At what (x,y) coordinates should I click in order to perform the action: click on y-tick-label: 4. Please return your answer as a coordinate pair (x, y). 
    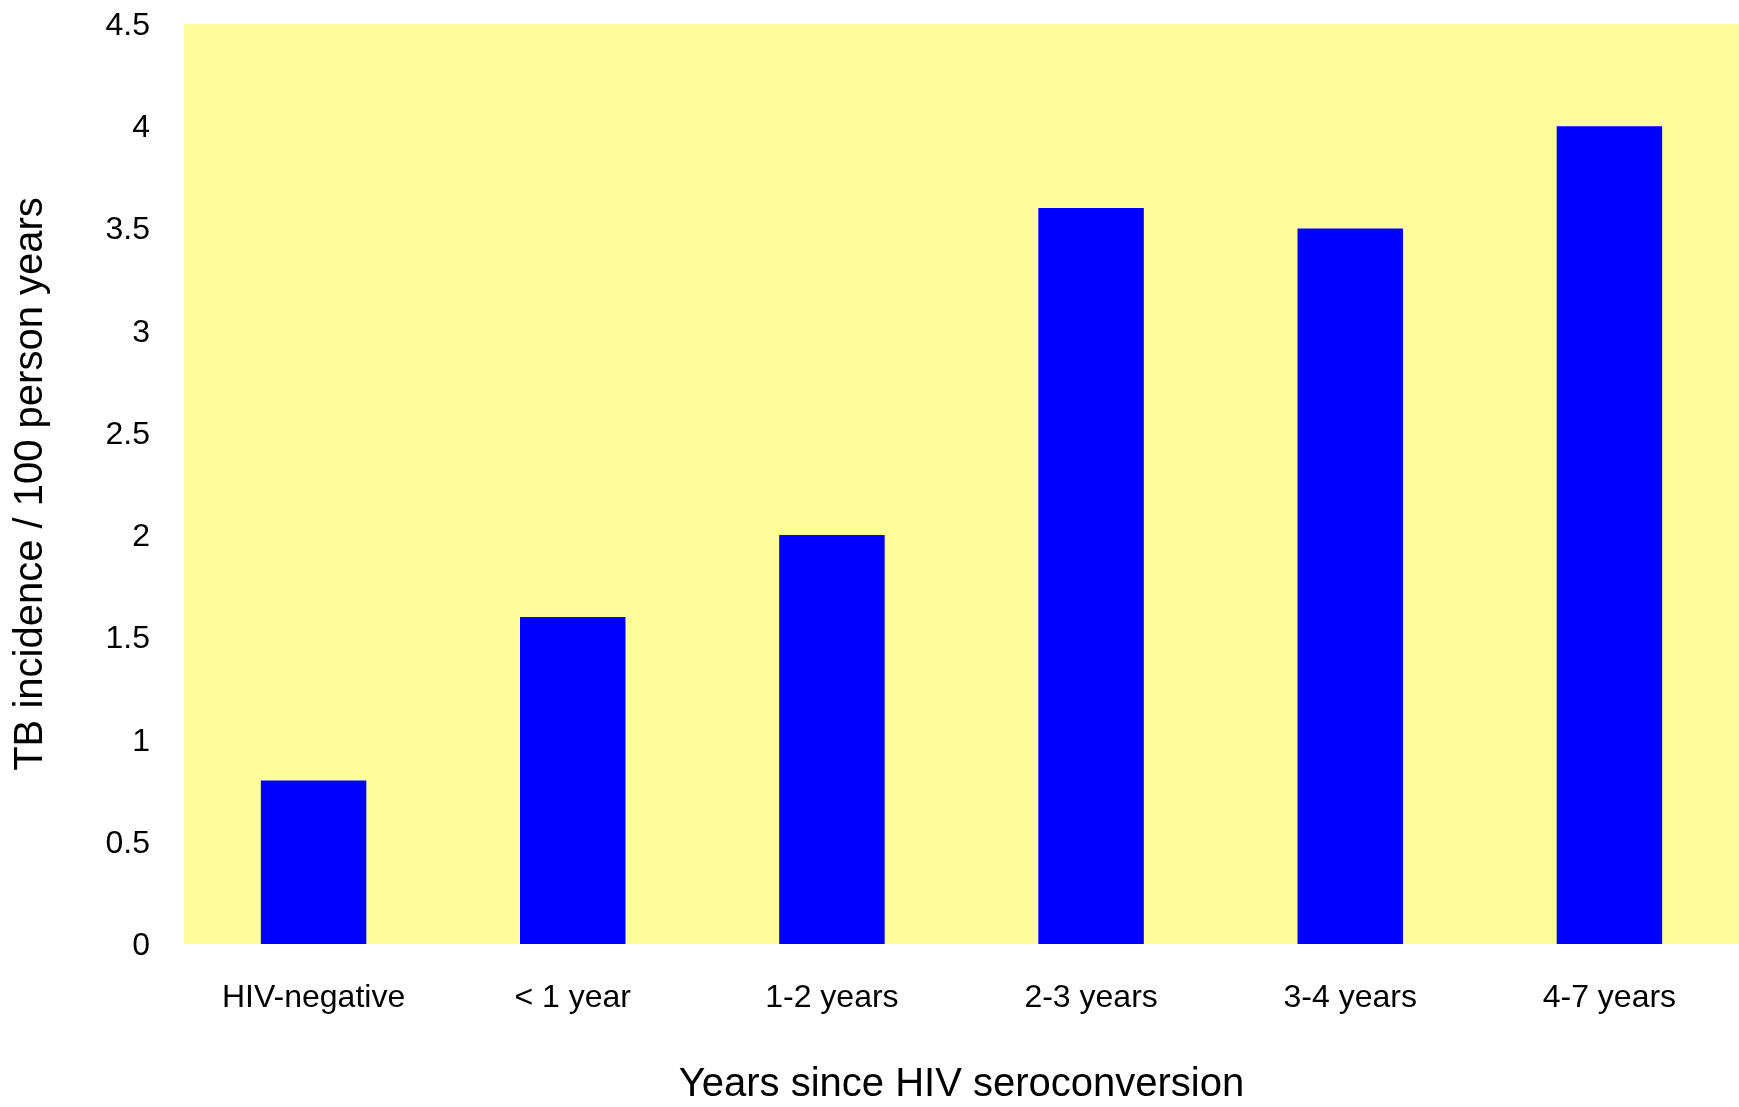
    Looking at the image, I should click on (141, 126).